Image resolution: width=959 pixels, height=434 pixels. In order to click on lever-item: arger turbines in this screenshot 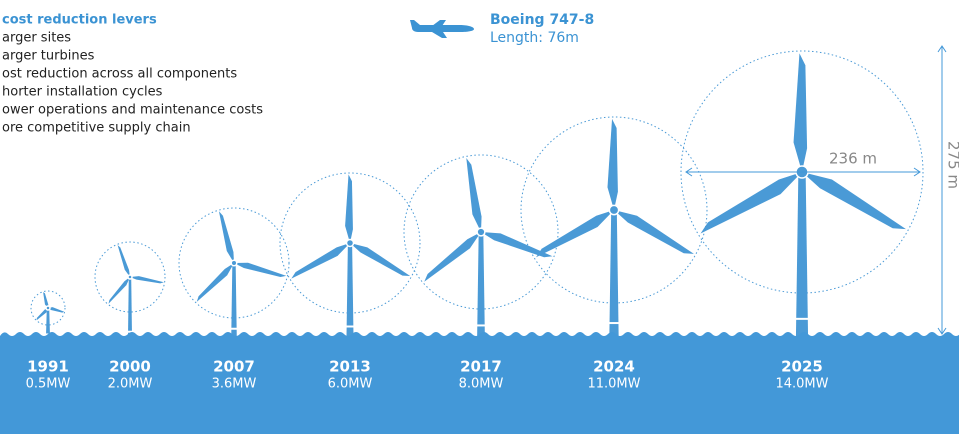, I will do `click(48, 56)`.